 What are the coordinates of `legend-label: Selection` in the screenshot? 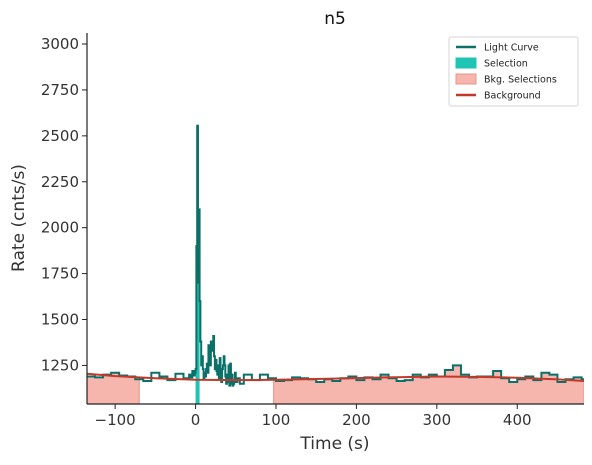 It's located at (506, 64).